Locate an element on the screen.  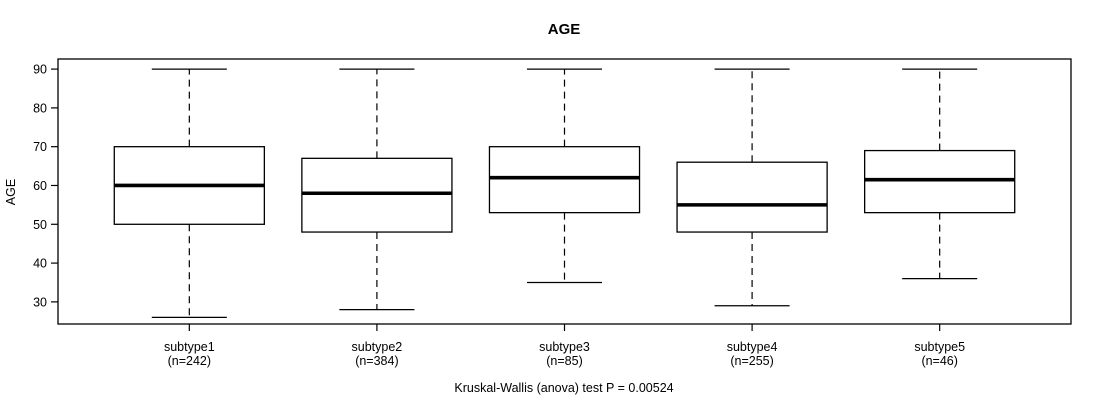
x-label-subtype3: subtype3 is located at coordinates (564, 347).